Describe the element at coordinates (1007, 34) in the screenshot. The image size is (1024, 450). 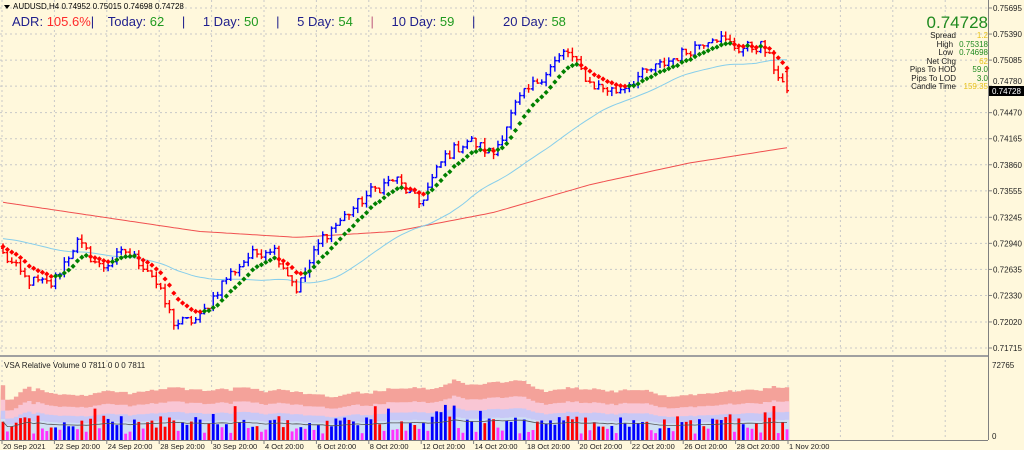
I see `y-tick-label: 0.75390` at that location.